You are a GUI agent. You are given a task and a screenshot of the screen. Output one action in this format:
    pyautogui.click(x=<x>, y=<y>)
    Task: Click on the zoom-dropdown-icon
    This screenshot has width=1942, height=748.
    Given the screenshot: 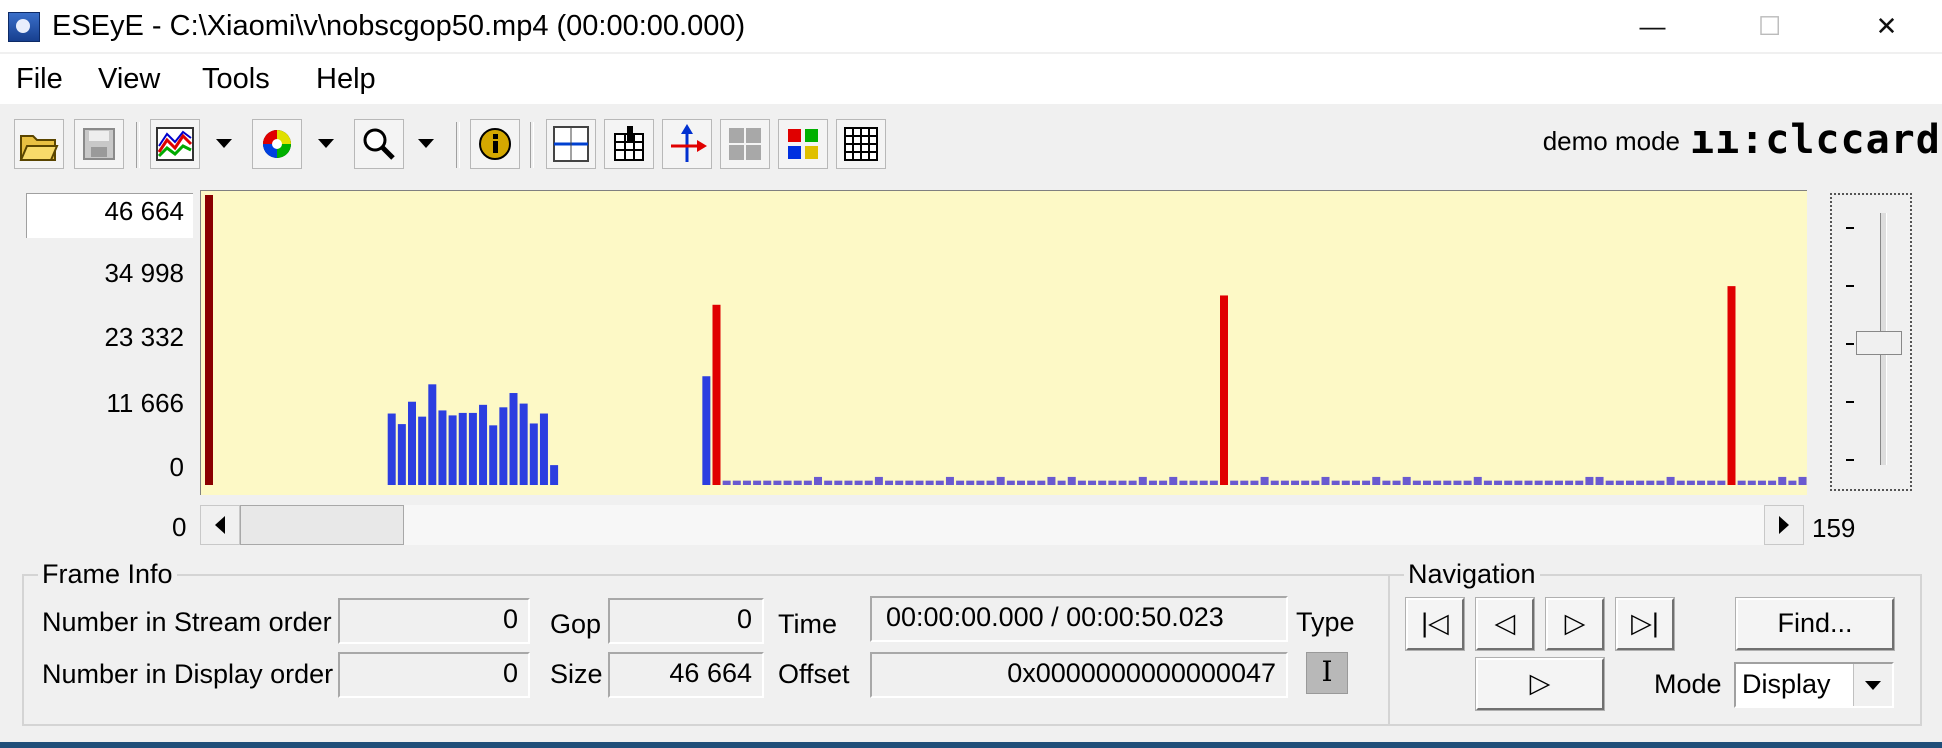 What is the action you would take?
    pyautogui.click(x=426, y=144)
    